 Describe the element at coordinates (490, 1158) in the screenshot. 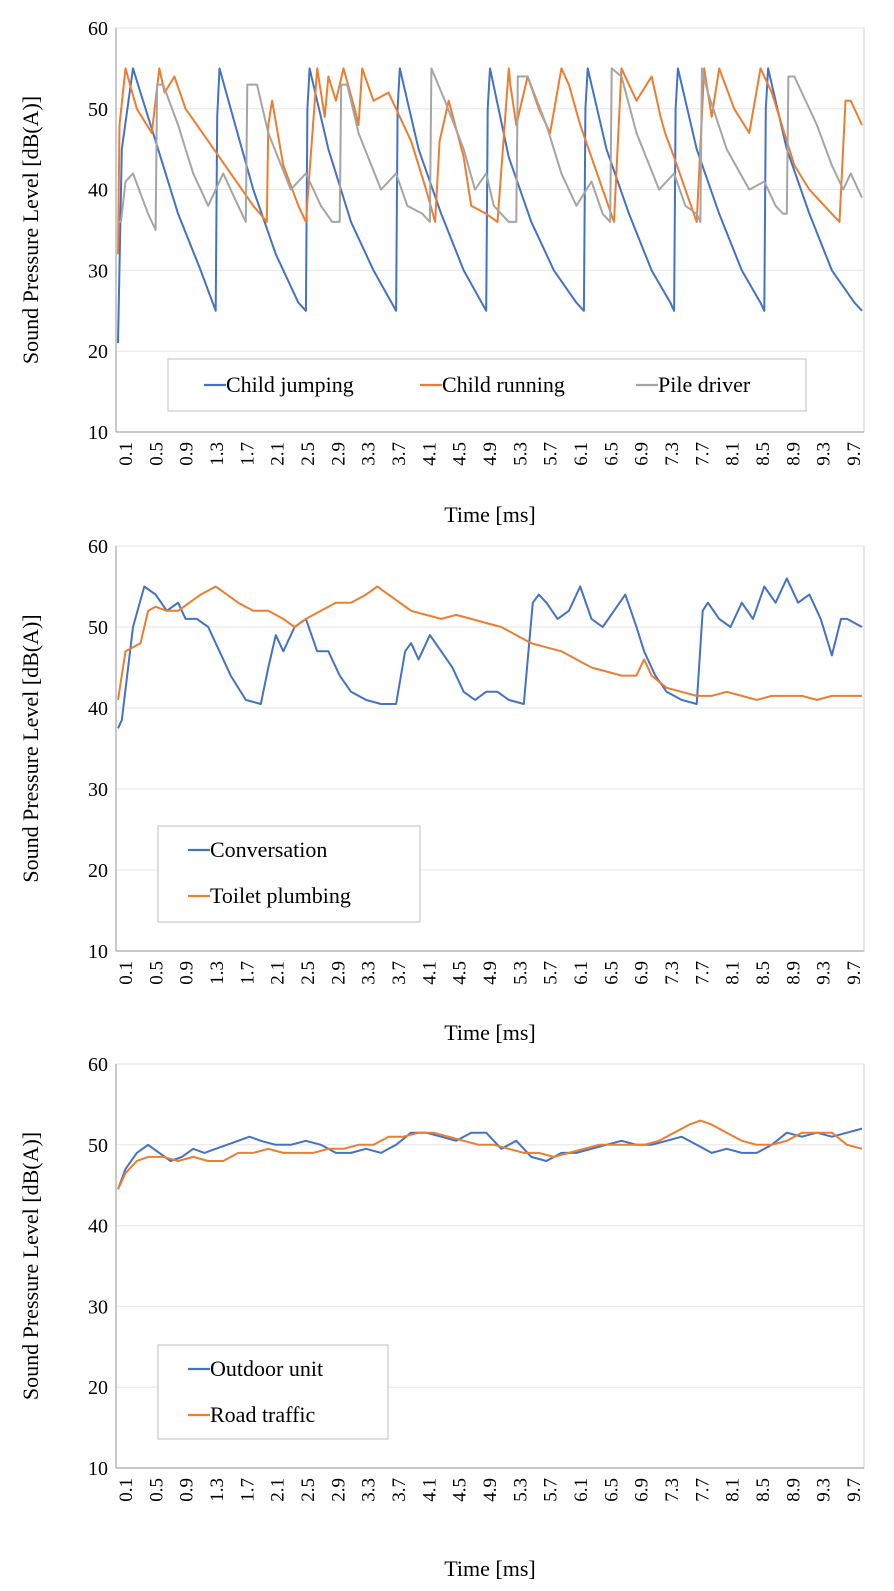

I see `series-line-outdoor-unit` at that location.